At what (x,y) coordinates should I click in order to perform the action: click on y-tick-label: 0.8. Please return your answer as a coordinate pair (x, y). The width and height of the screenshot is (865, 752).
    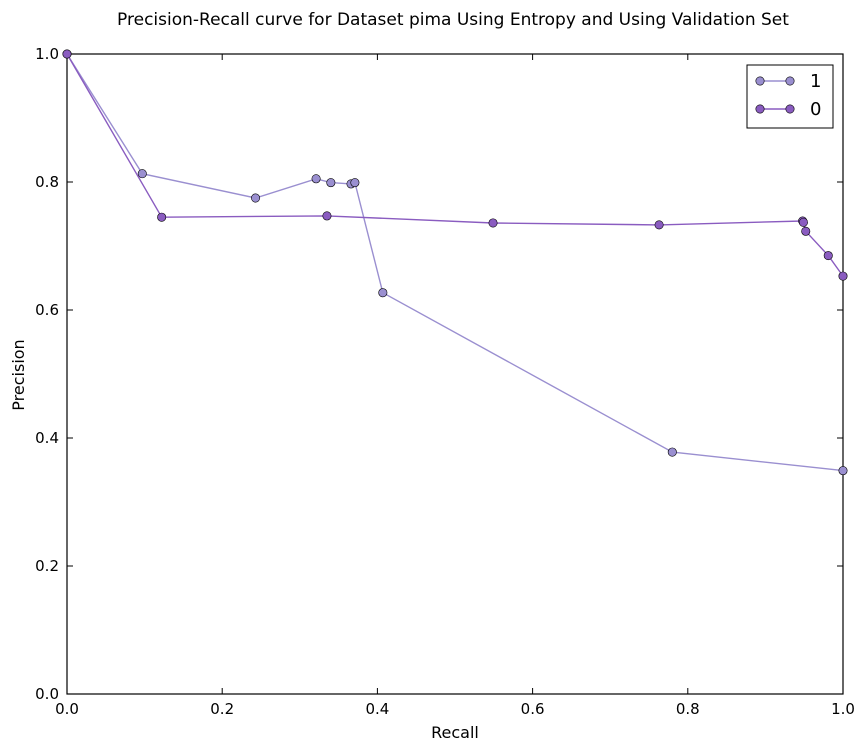
    Looking at the image, I should click on (47, 182).